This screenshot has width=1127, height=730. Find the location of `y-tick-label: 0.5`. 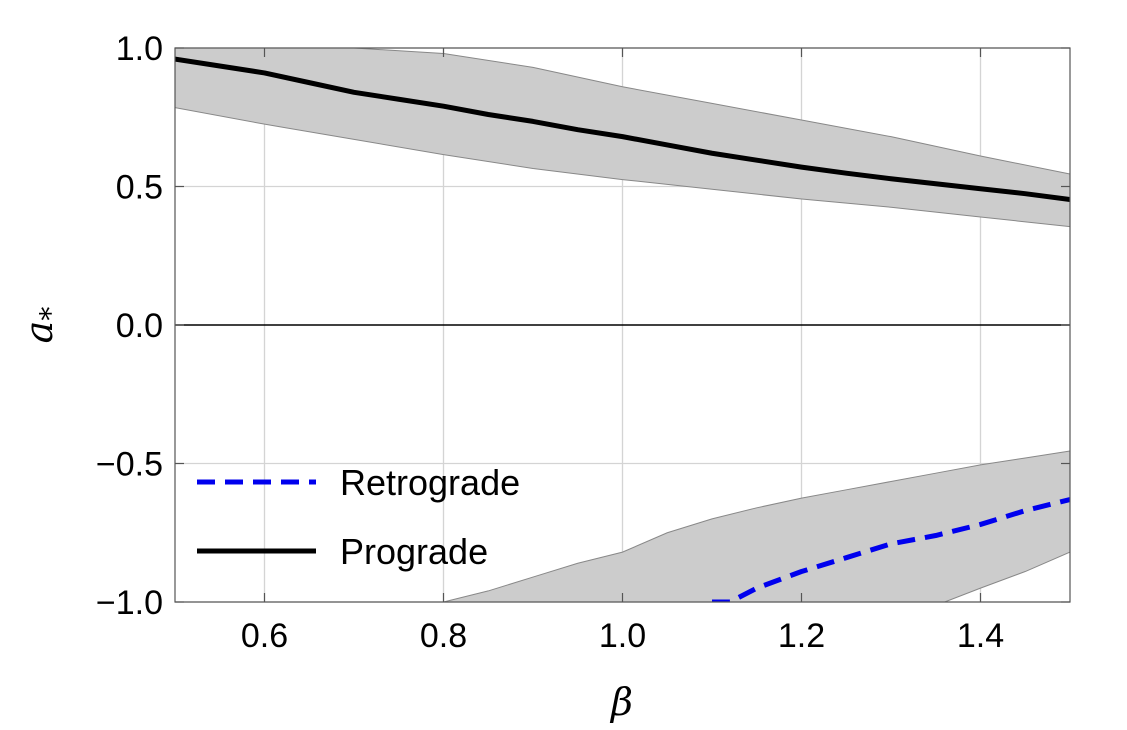

y-tick-label: 0.5 is located at coordinates (139, 188).